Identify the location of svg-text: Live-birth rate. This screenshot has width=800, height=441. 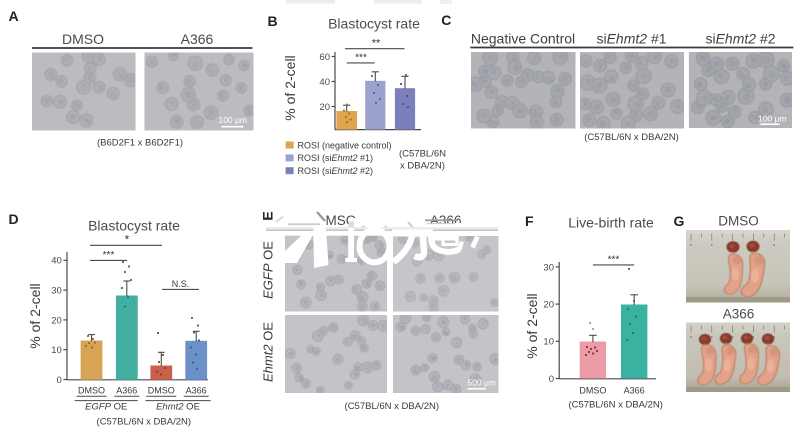
(611, 223).